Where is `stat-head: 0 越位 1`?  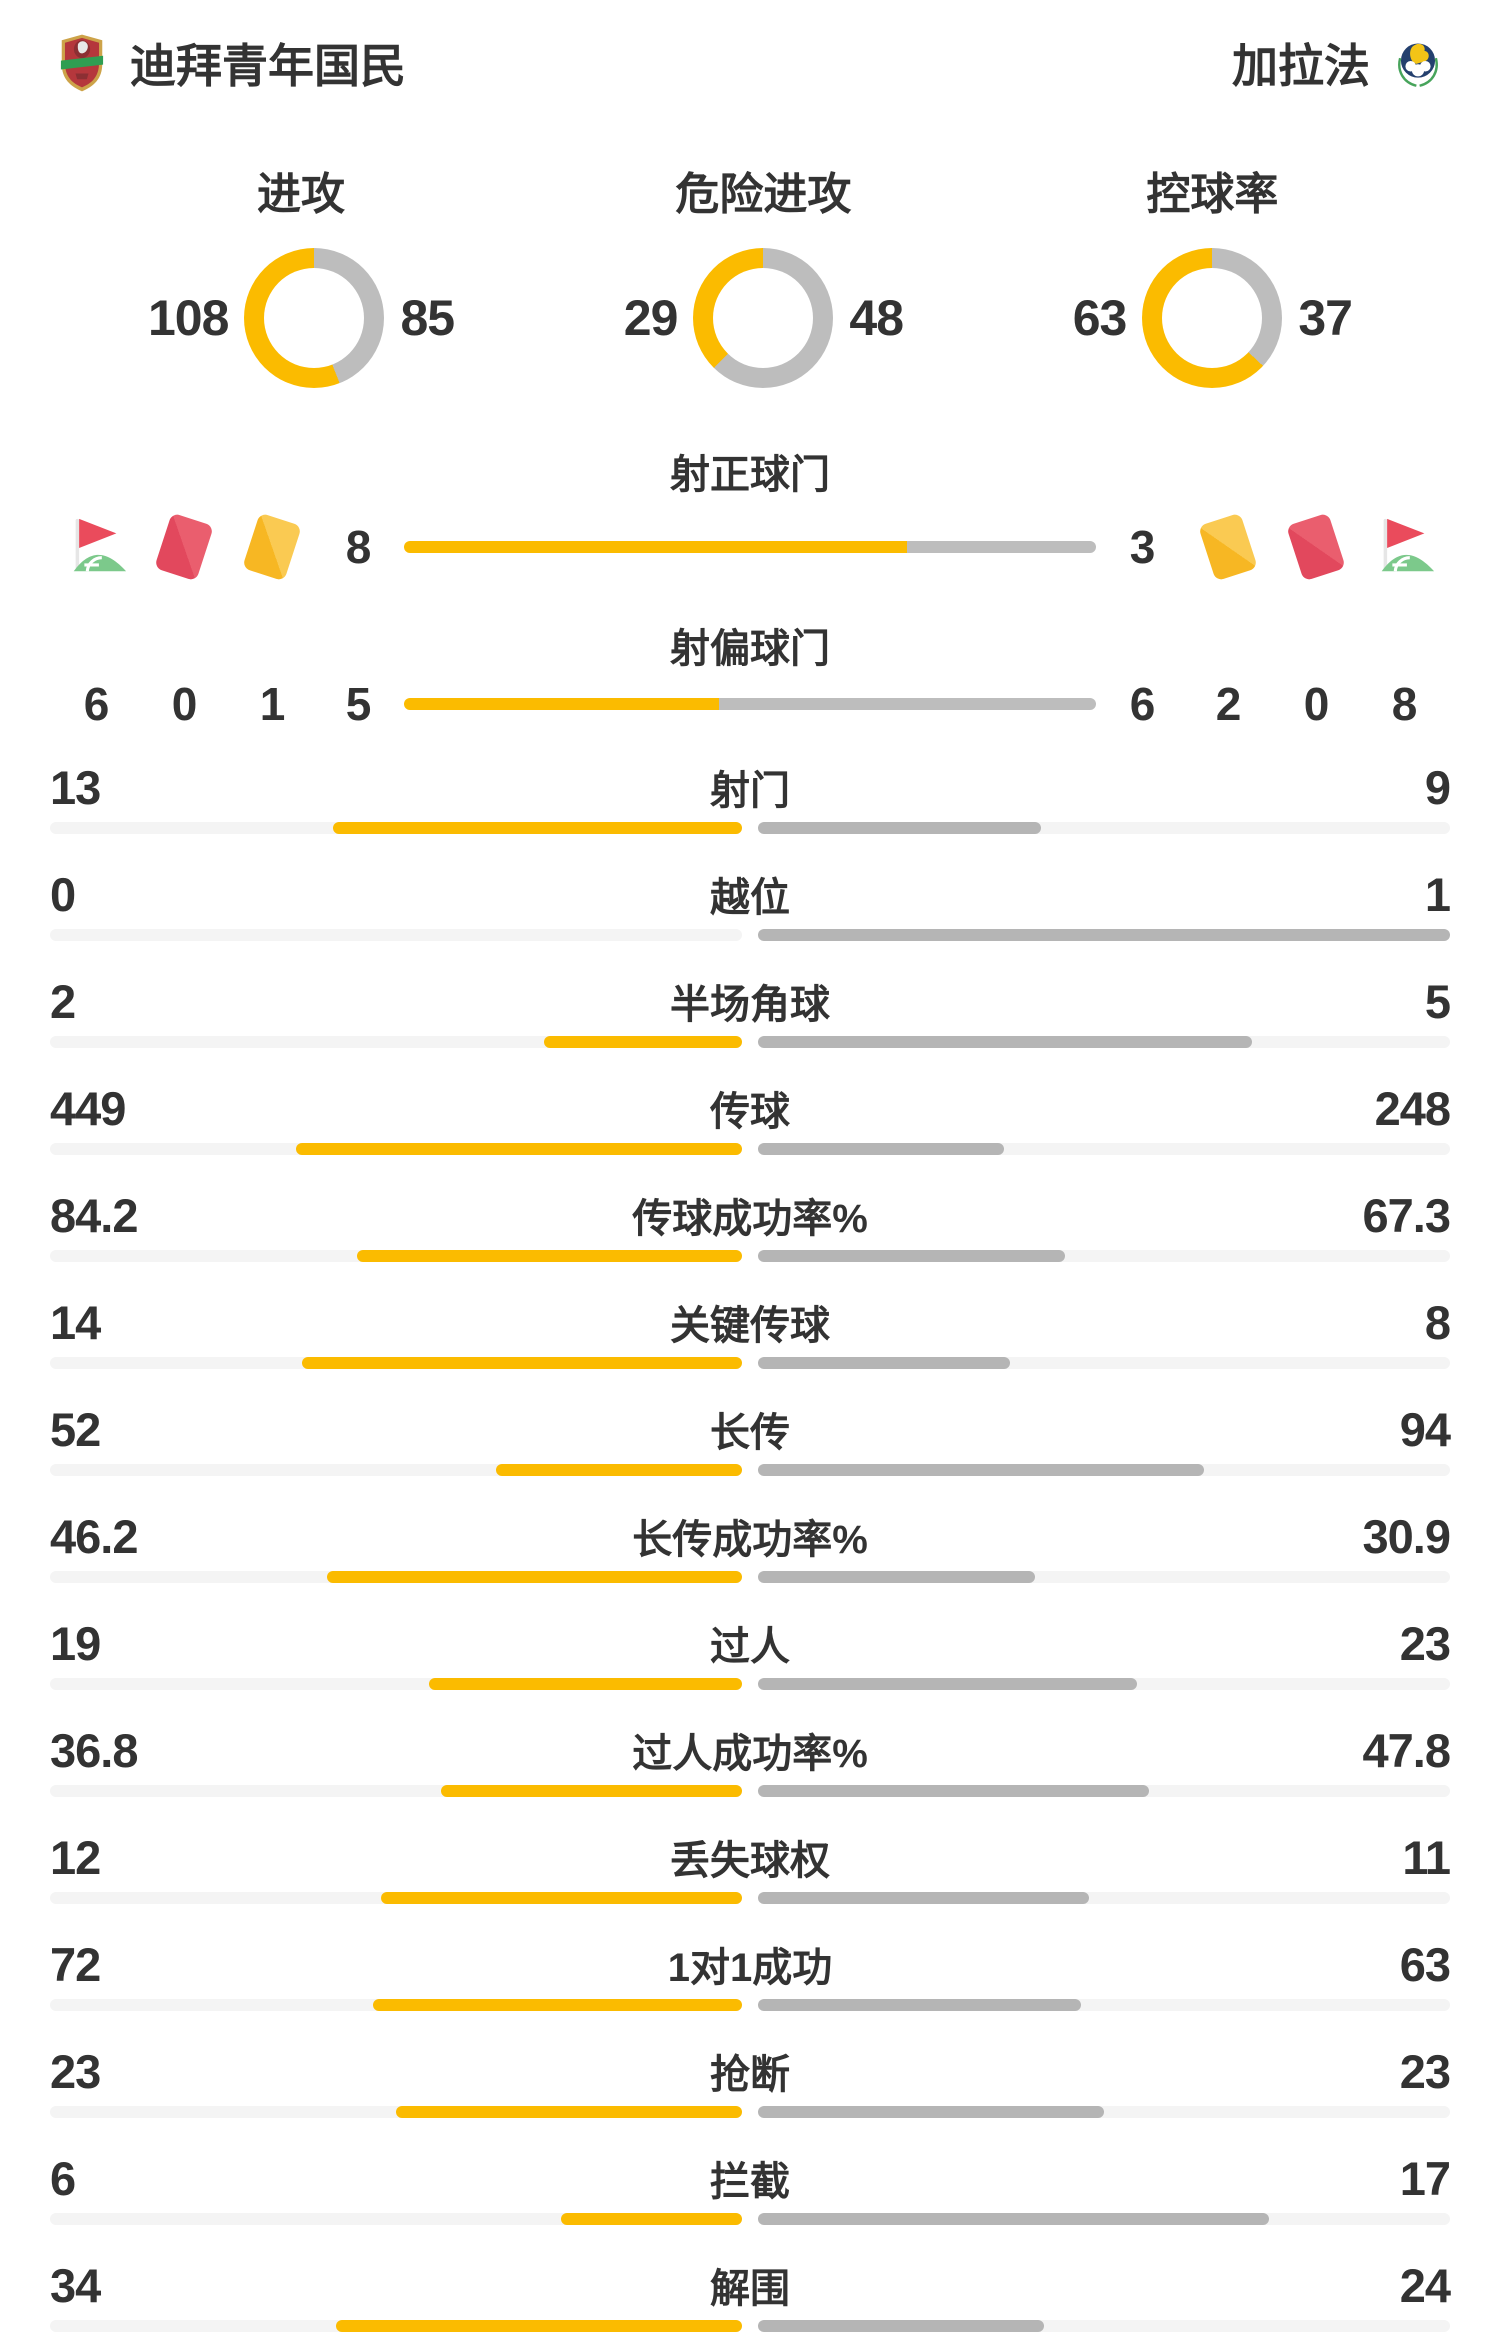 stat-head: 0 越位 1 is located at coordinates (750, 894).